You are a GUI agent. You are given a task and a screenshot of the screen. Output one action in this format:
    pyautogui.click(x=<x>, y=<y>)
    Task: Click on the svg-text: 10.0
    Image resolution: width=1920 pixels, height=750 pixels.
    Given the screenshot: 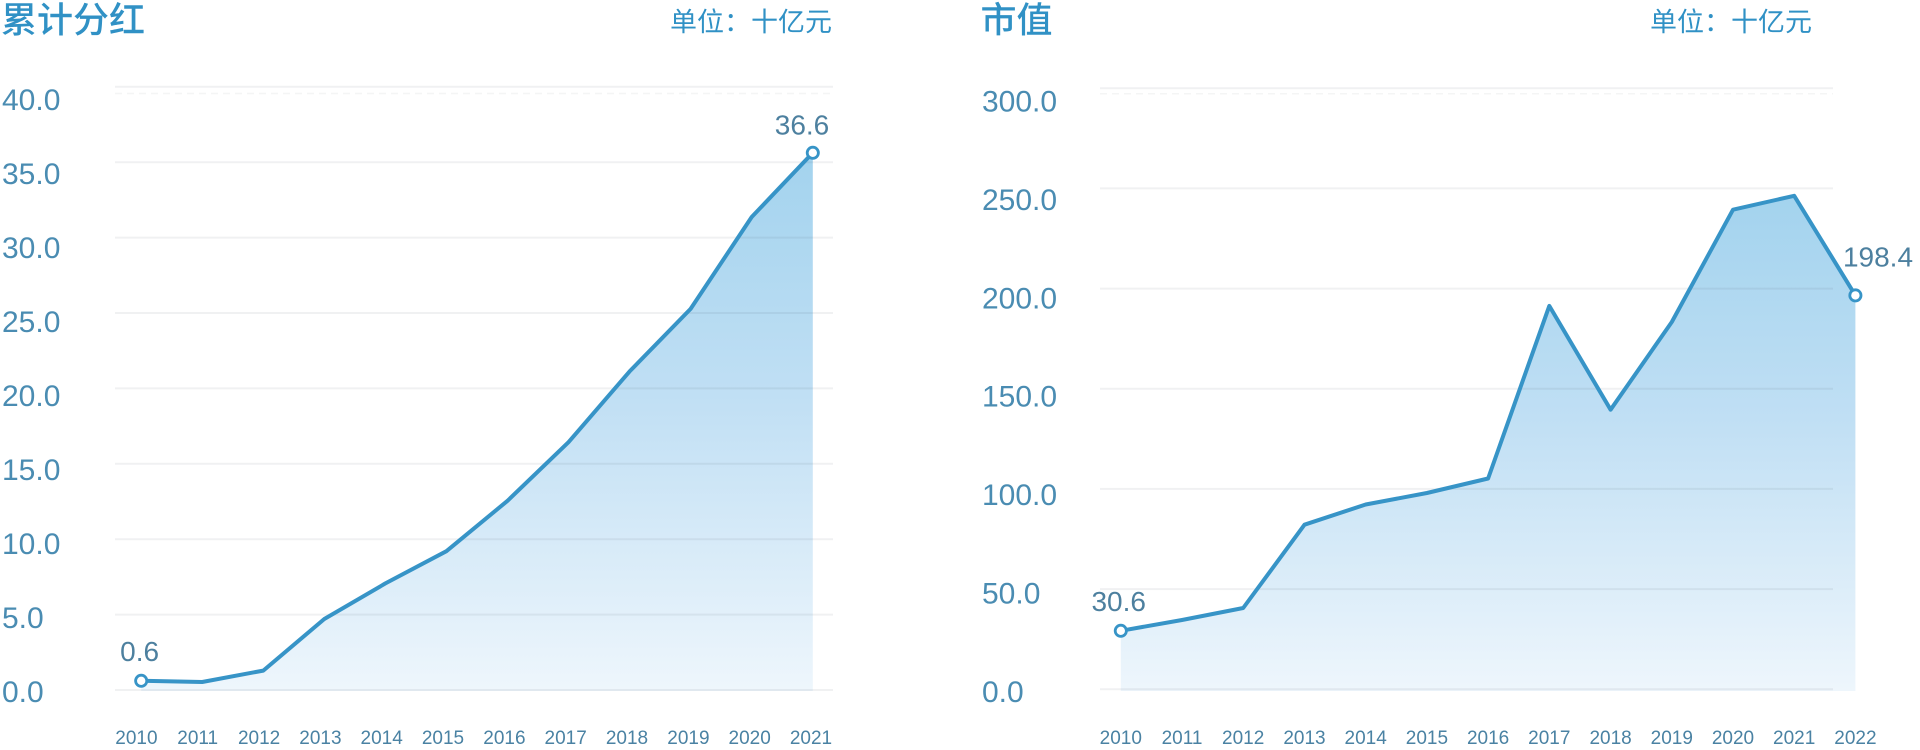 What is the action you would take?
    pyautogui.click(x=31, y=544)
    